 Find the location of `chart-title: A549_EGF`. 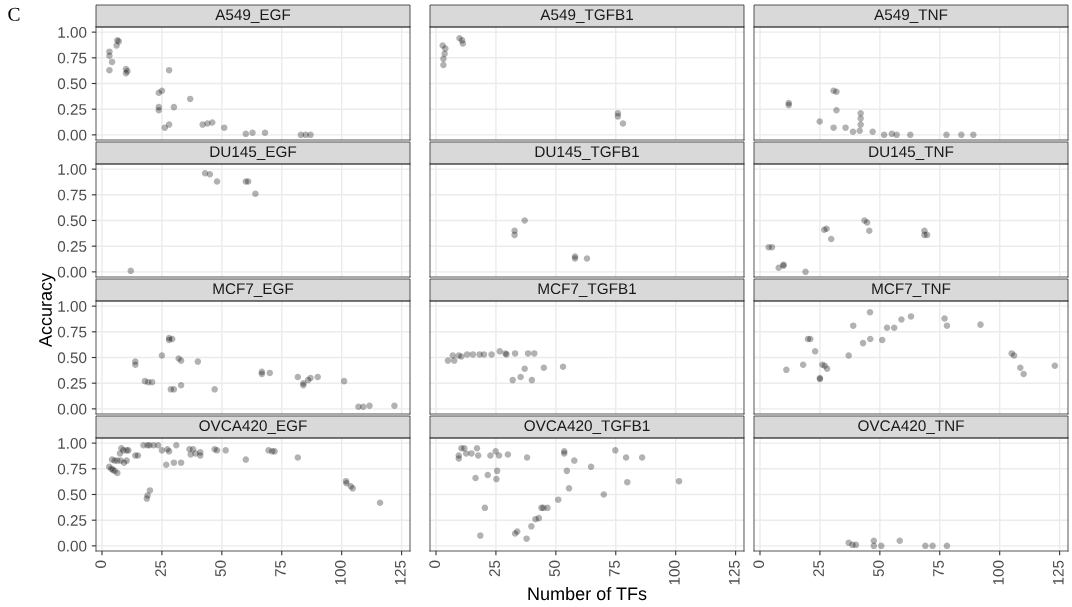

chart-title: A549_EGF is located at coordinates (253, 16).